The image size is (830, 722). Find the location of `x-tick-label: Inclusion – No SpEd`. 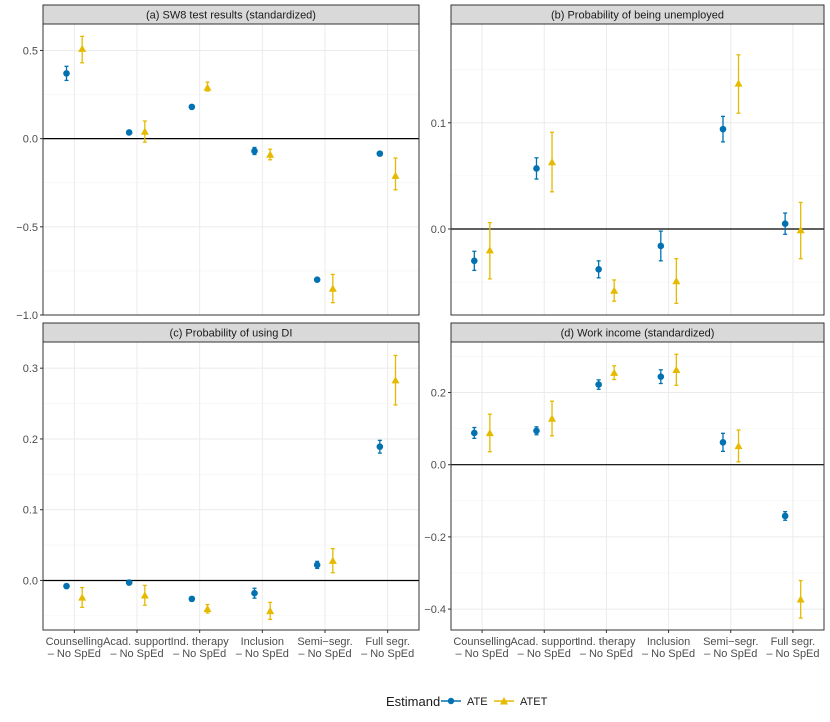

x-tick-label: Inclusion – No SpEd is located at coordinates (262, 648).